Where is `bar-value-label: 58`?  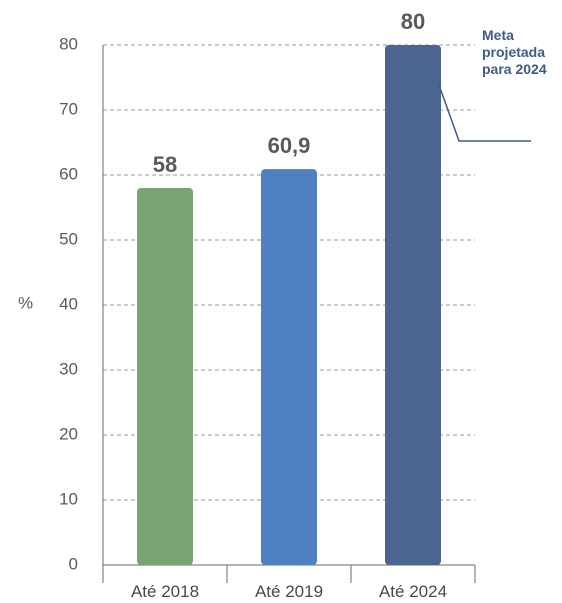 bar-value-label: 58 is located at coordinates (165, 164).